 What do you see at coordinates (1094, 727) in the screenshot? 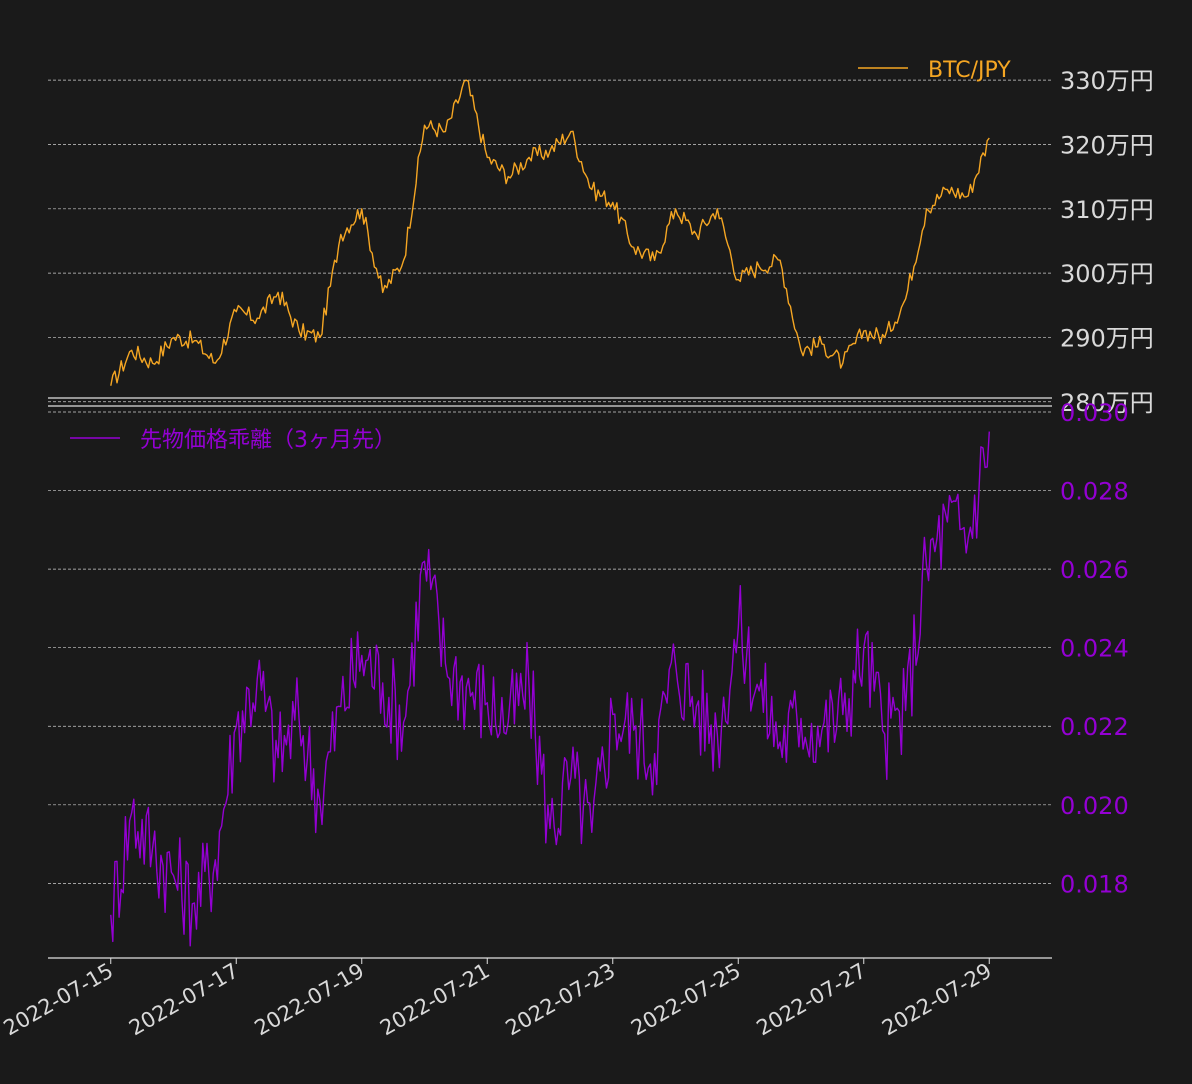
I see `y-tick-label: 0.022` at bounding box center [1094, 727].